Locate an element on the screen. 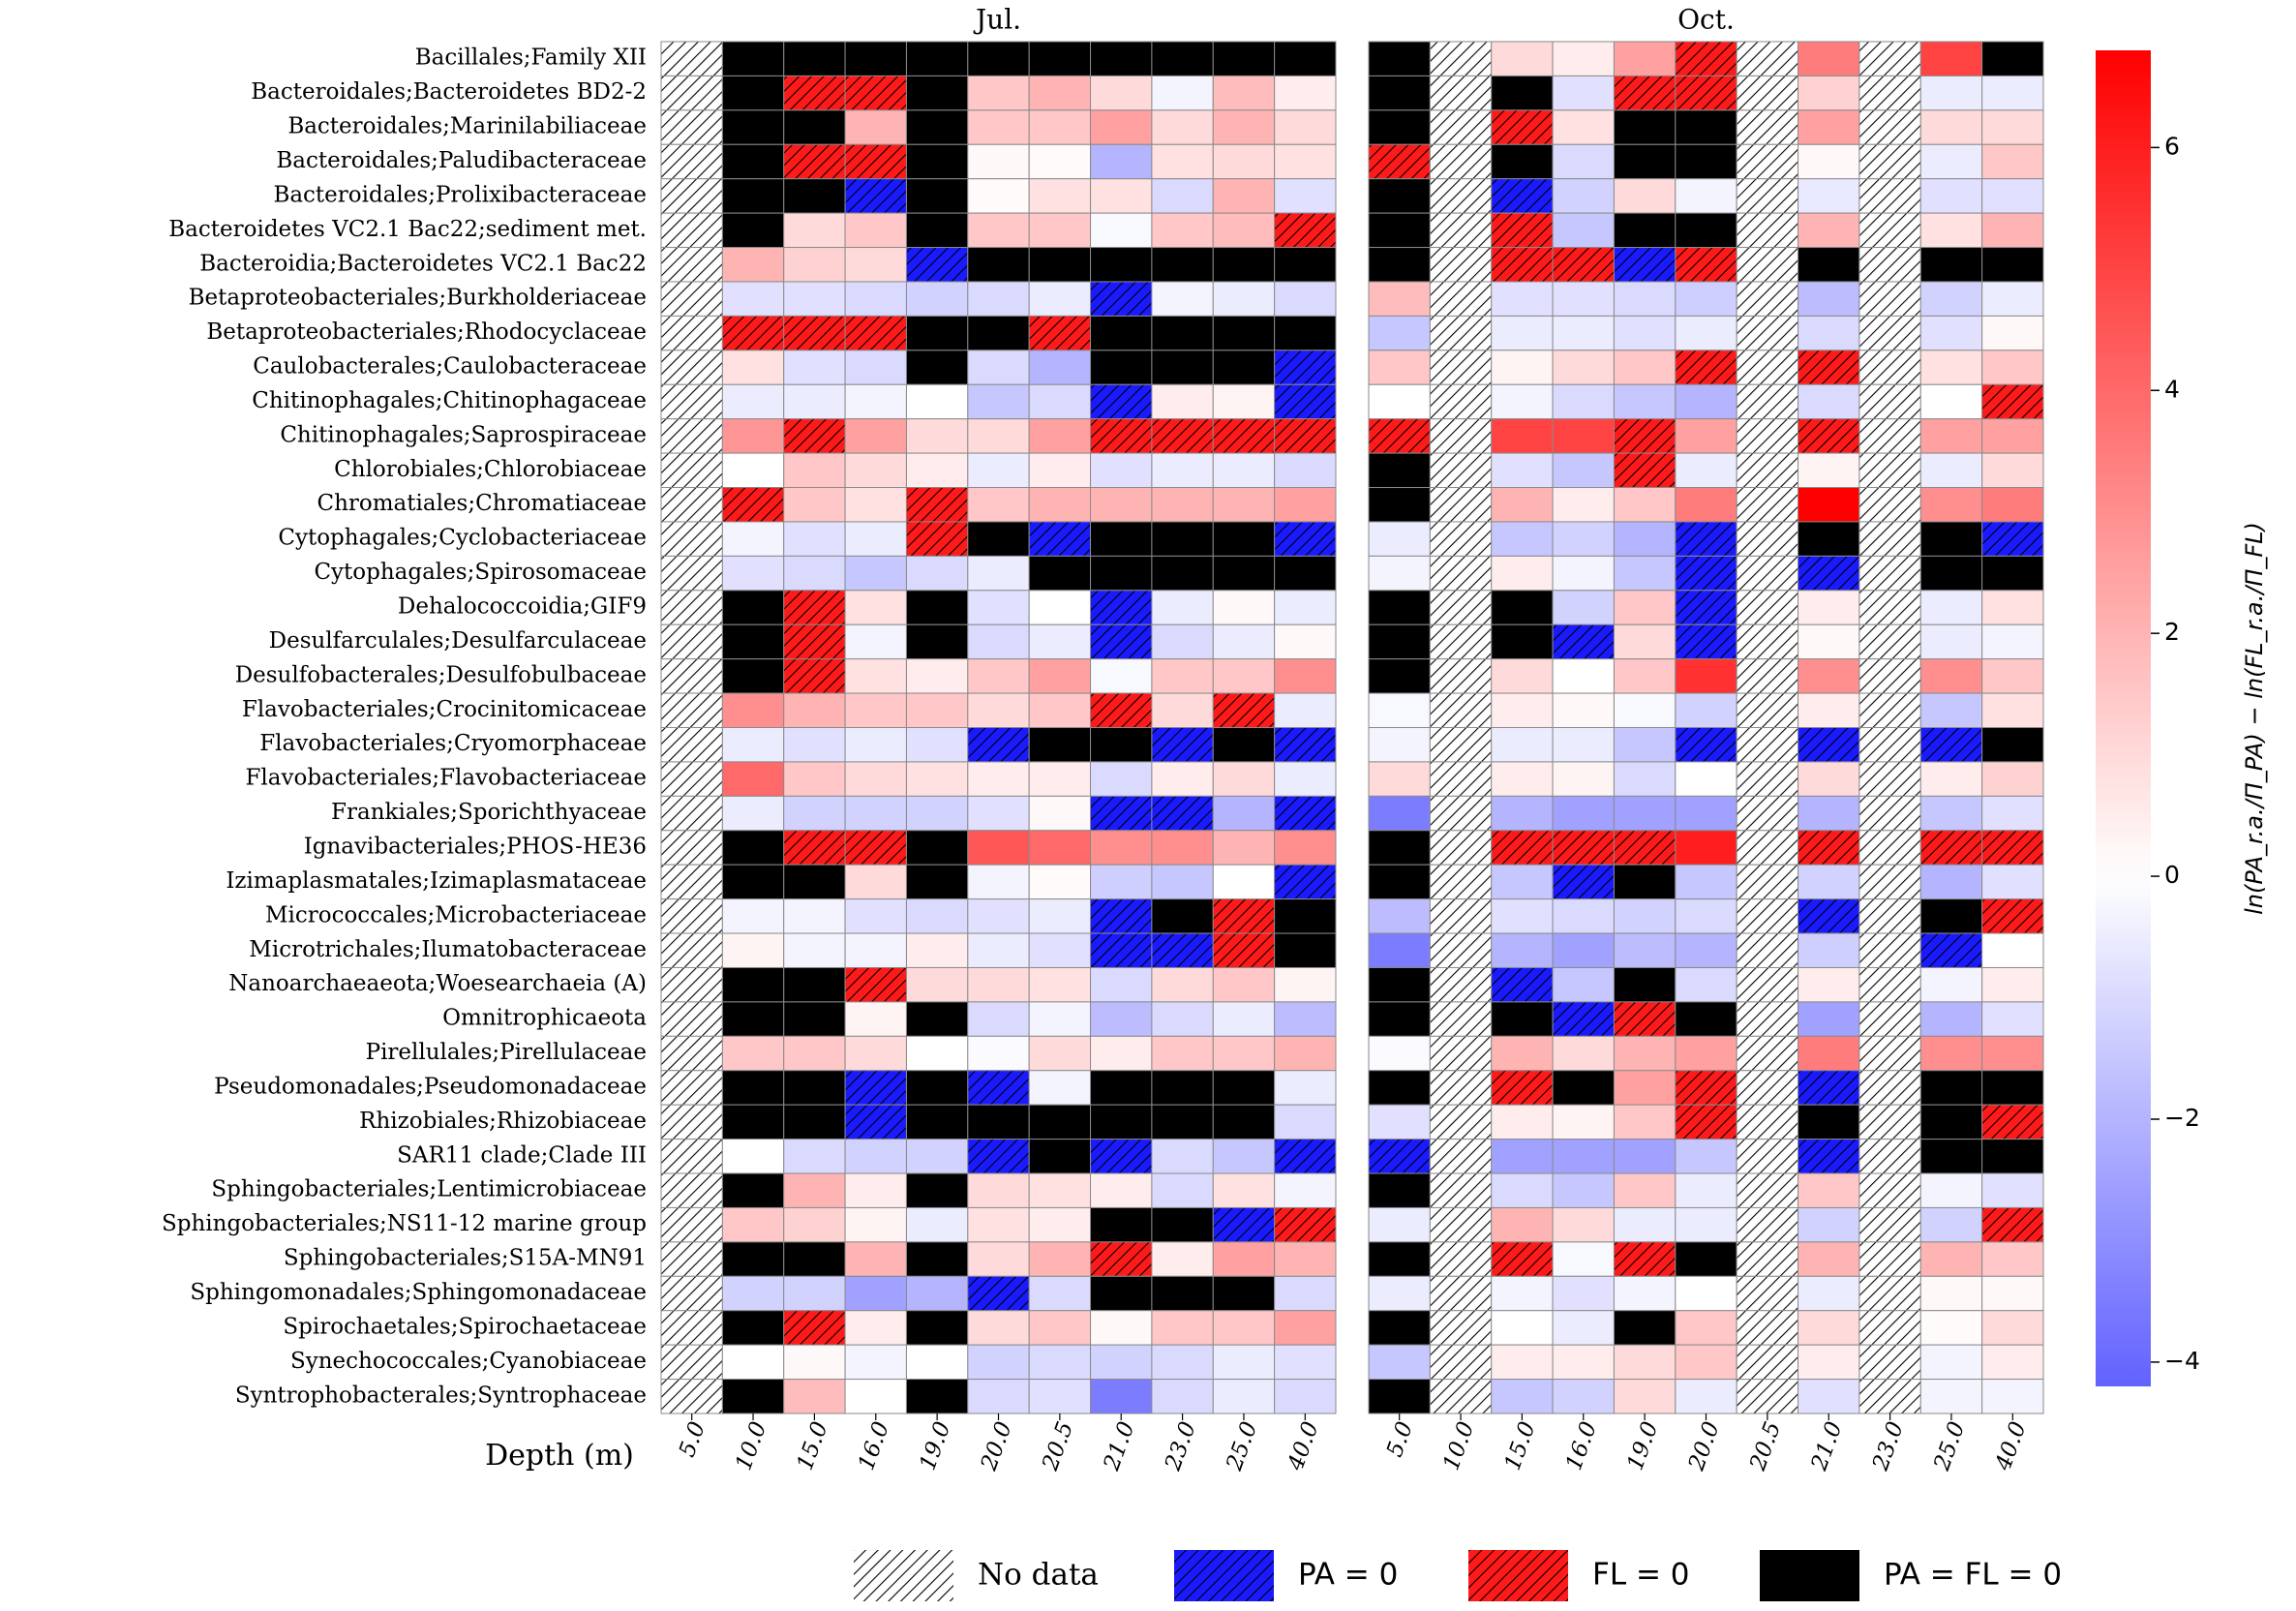 The height and width of the screenshot is (1611, 2296). legend-swatch is located at coordinates (1518, 1575).